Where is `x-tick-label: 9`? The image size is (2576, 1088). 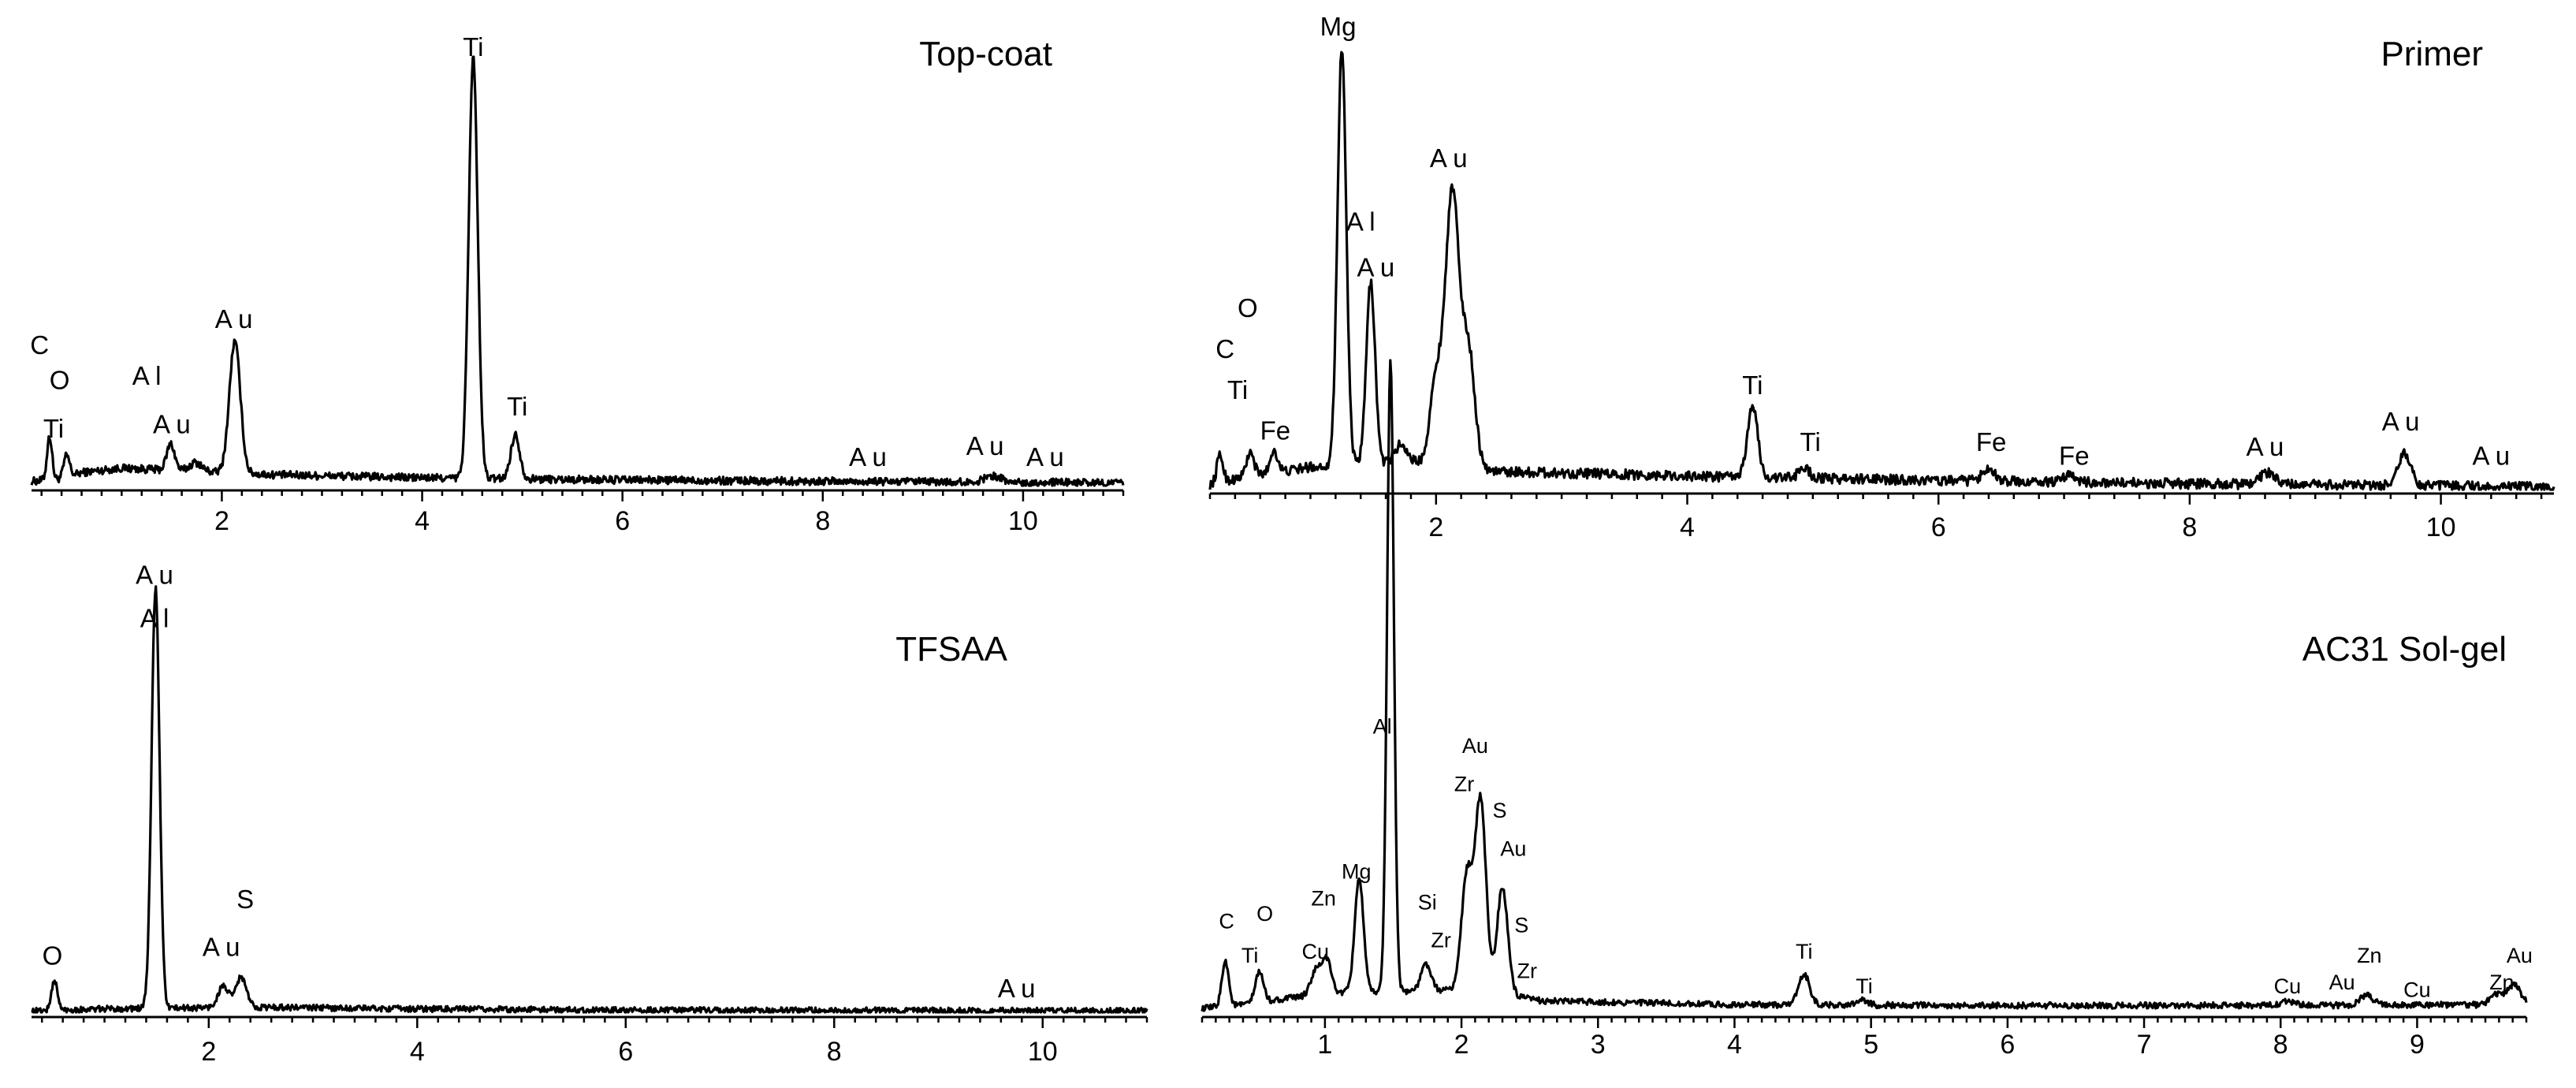
x-tick-label: 9 is located at coordinates (2417, 1045).